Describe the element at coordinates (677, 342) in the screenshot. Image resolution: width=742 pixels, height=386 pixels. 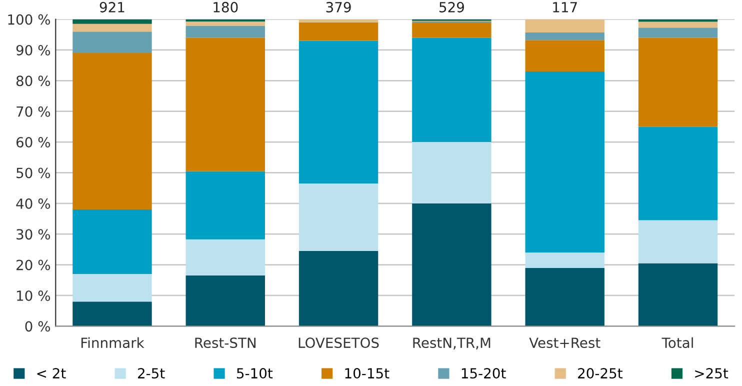
I see `x-tick-label: Total` at that location.